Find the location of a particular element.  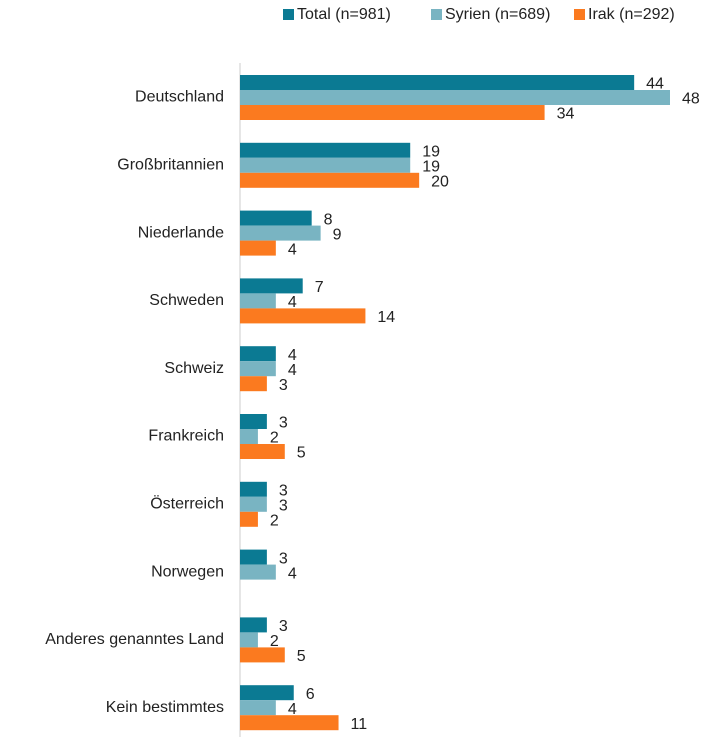

value-label: 8 is located at coordinates (328, 219).